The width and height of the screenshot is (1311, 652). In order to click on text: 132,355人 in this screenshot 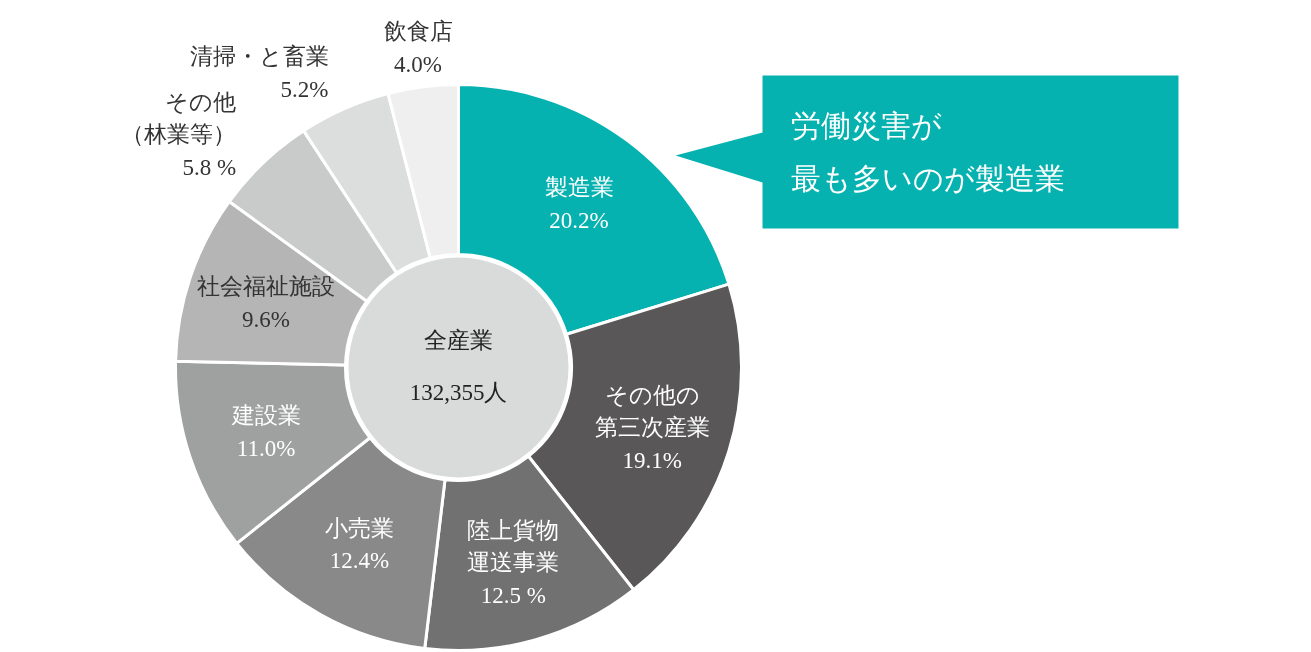, I will do `click(458, 392)`.